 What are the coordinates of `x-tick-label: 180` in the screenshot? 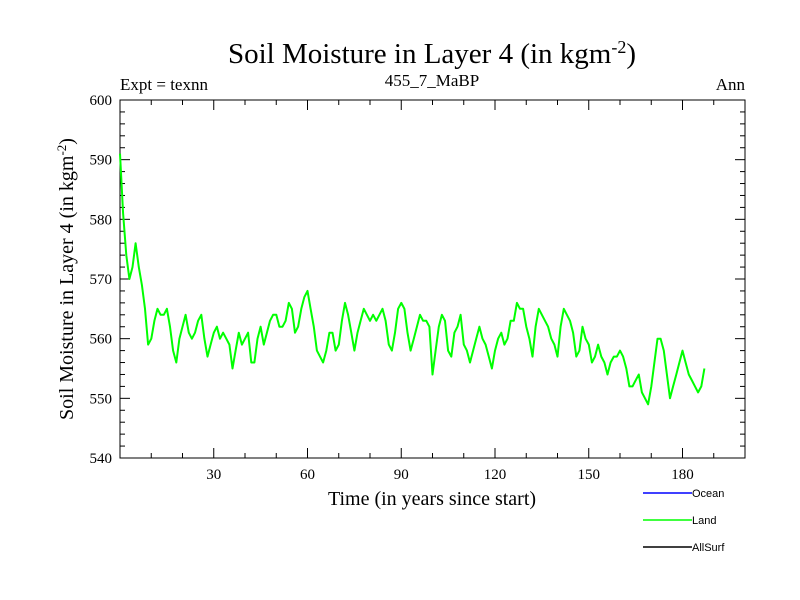 It's located at (682, 475).